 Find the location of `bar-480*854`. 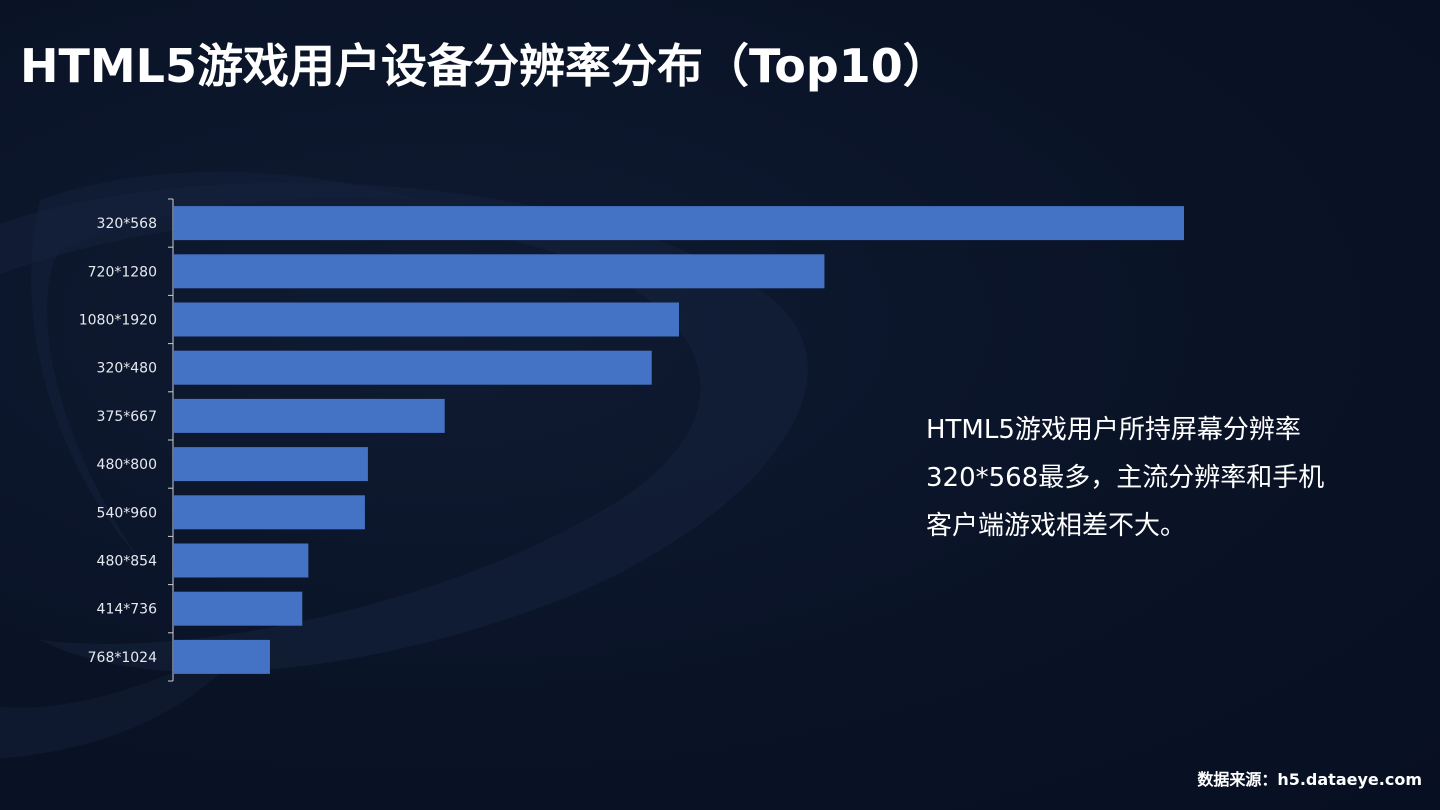

bar-480*854 is located at coordinates (241, 560).